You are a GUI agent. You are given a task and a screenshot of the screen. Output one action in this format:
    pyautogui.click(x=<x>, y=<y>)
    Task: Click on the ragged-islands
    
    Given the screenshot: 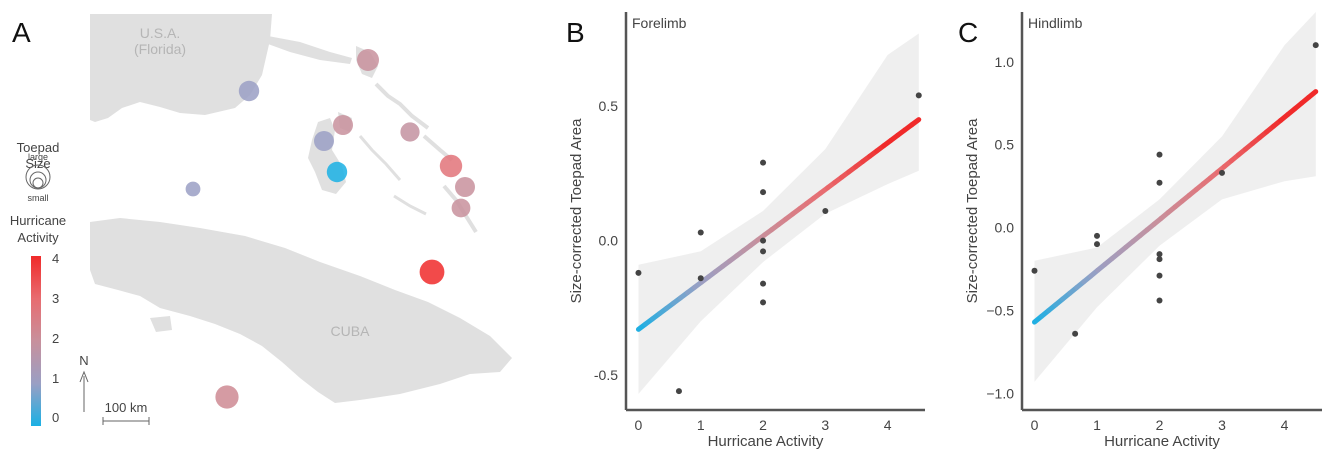 What is the action you would take?
    pyautogui.click(x=410, y=205)
    